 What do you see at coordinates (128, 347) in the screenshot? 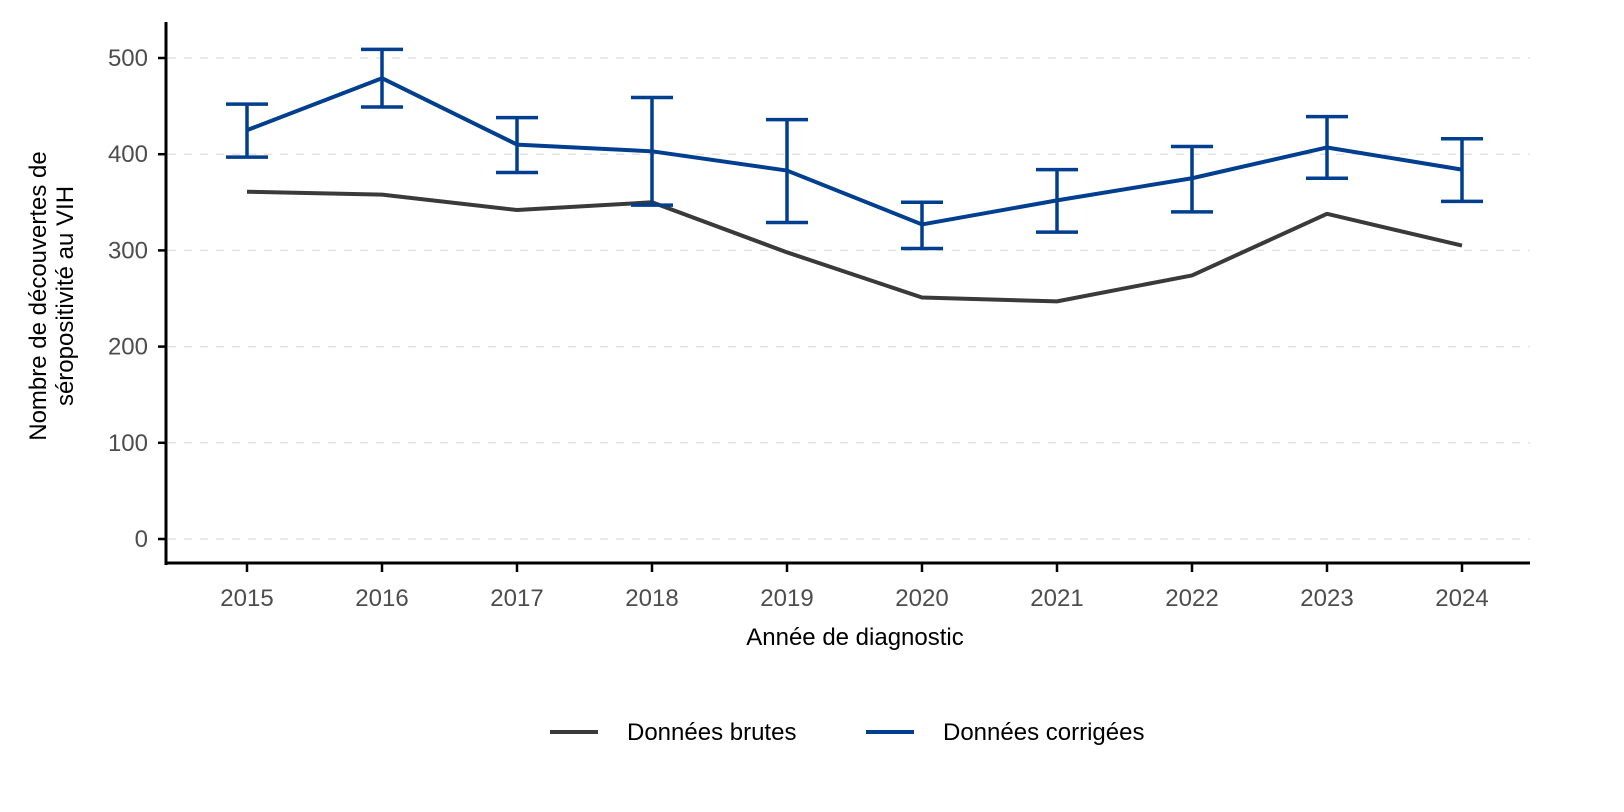
I see `y-tick-label: 200` at bounding box center [128, 347].